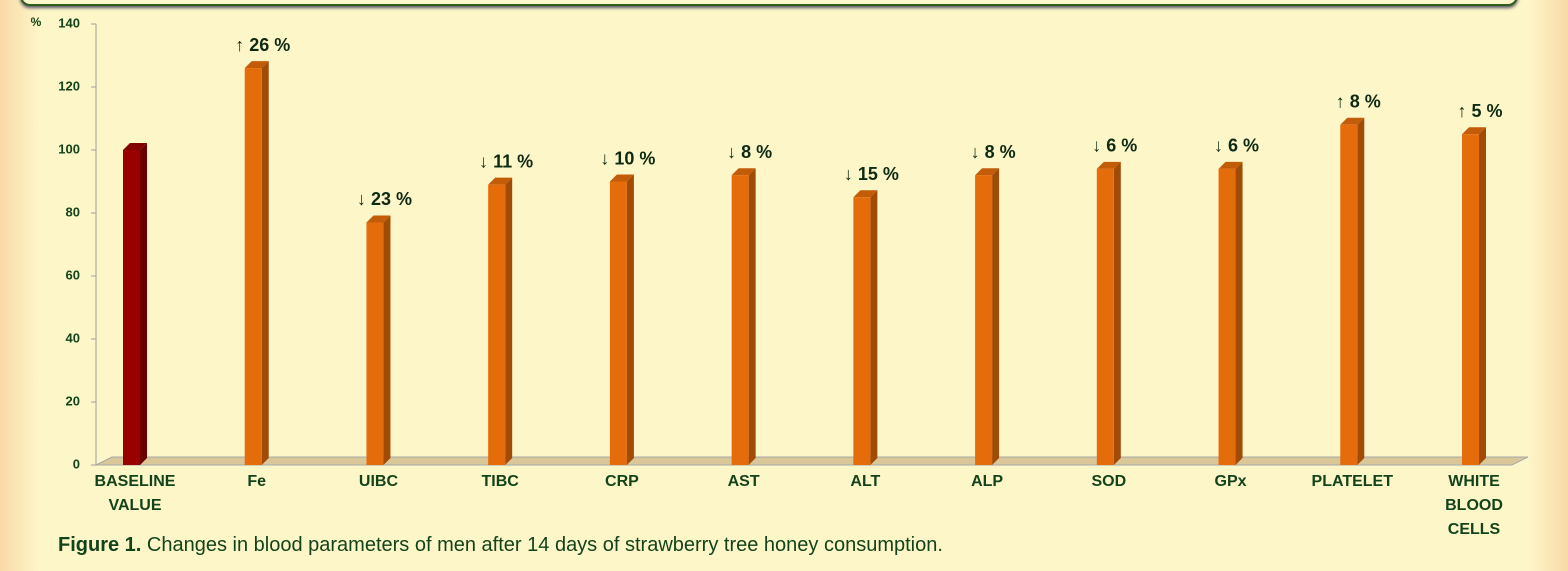 This screenshot has width=1568, height=571. I want to click on annotation: ↑ 8 %, so click(1358, 102).